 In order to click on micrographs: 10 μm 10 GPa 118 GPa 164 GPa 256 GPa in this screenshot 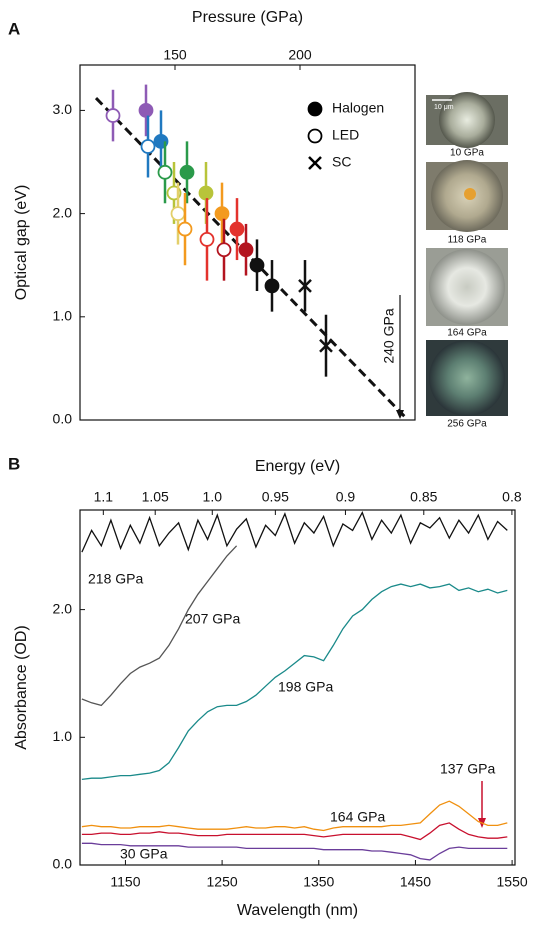, I will do `click(467, 261)`.